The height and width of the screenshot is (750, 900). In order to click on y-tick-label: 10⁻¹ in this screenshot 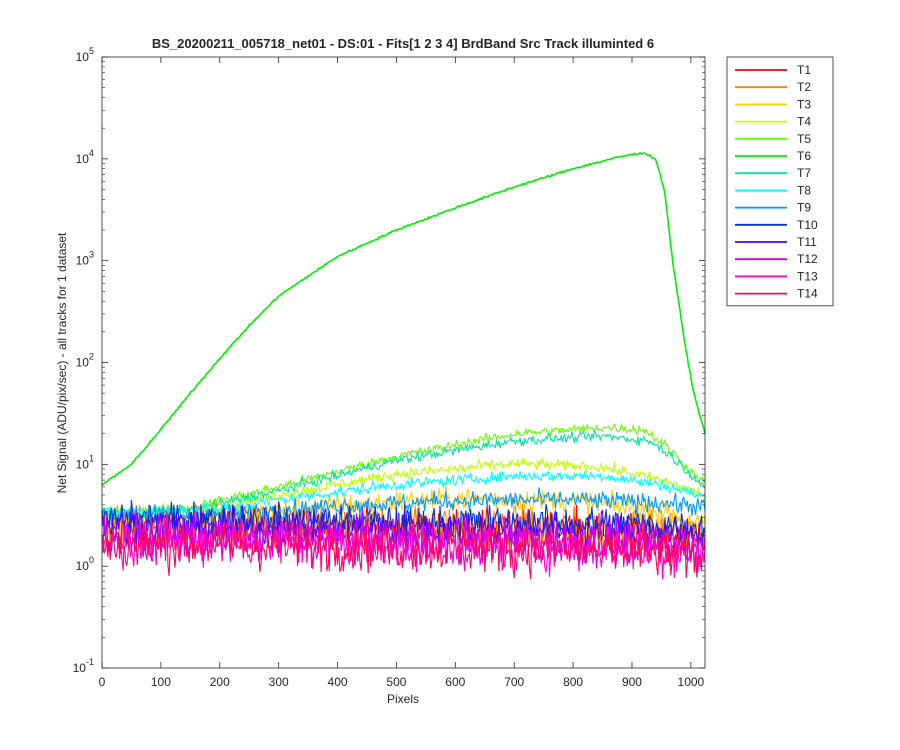, I will do `click(83, 666)`.